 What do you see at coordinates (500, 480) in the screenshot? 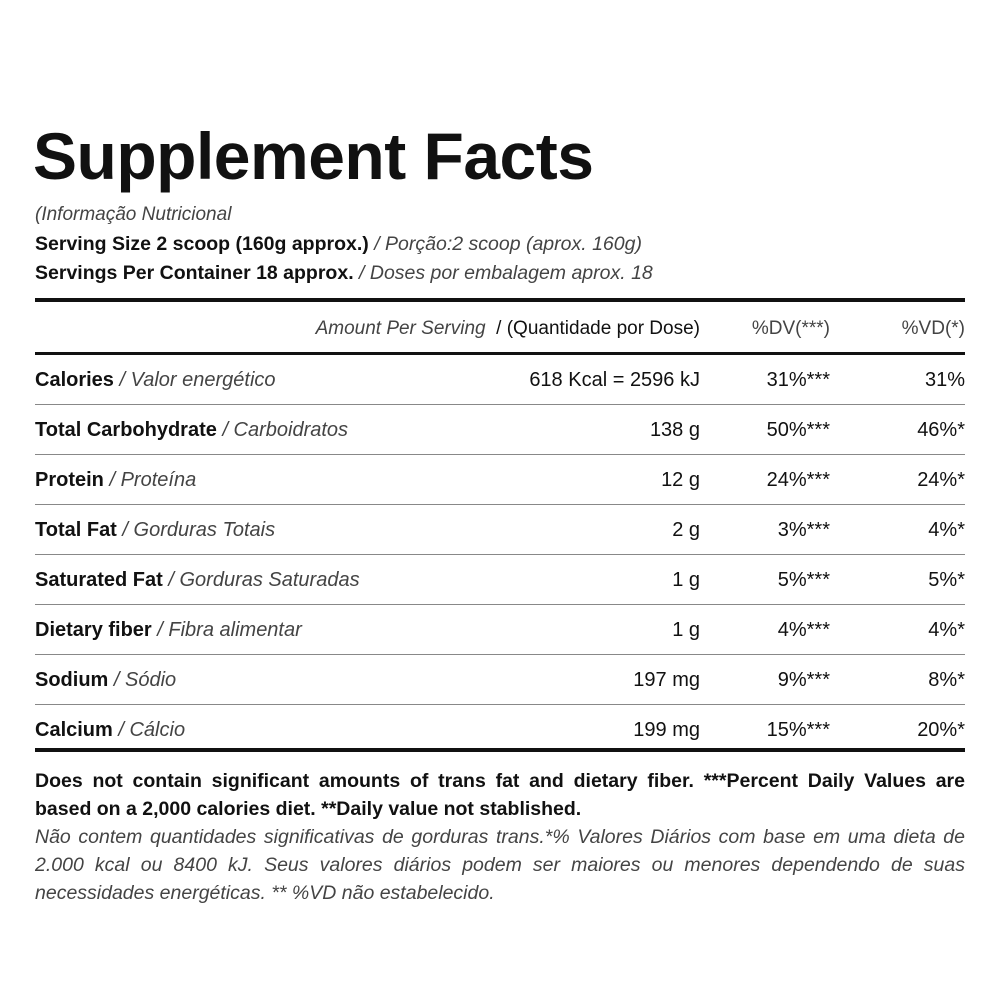
I see `table-row: Protein / Proteína 12 g 24%*** 24%*` at bounding box center [500, 480].